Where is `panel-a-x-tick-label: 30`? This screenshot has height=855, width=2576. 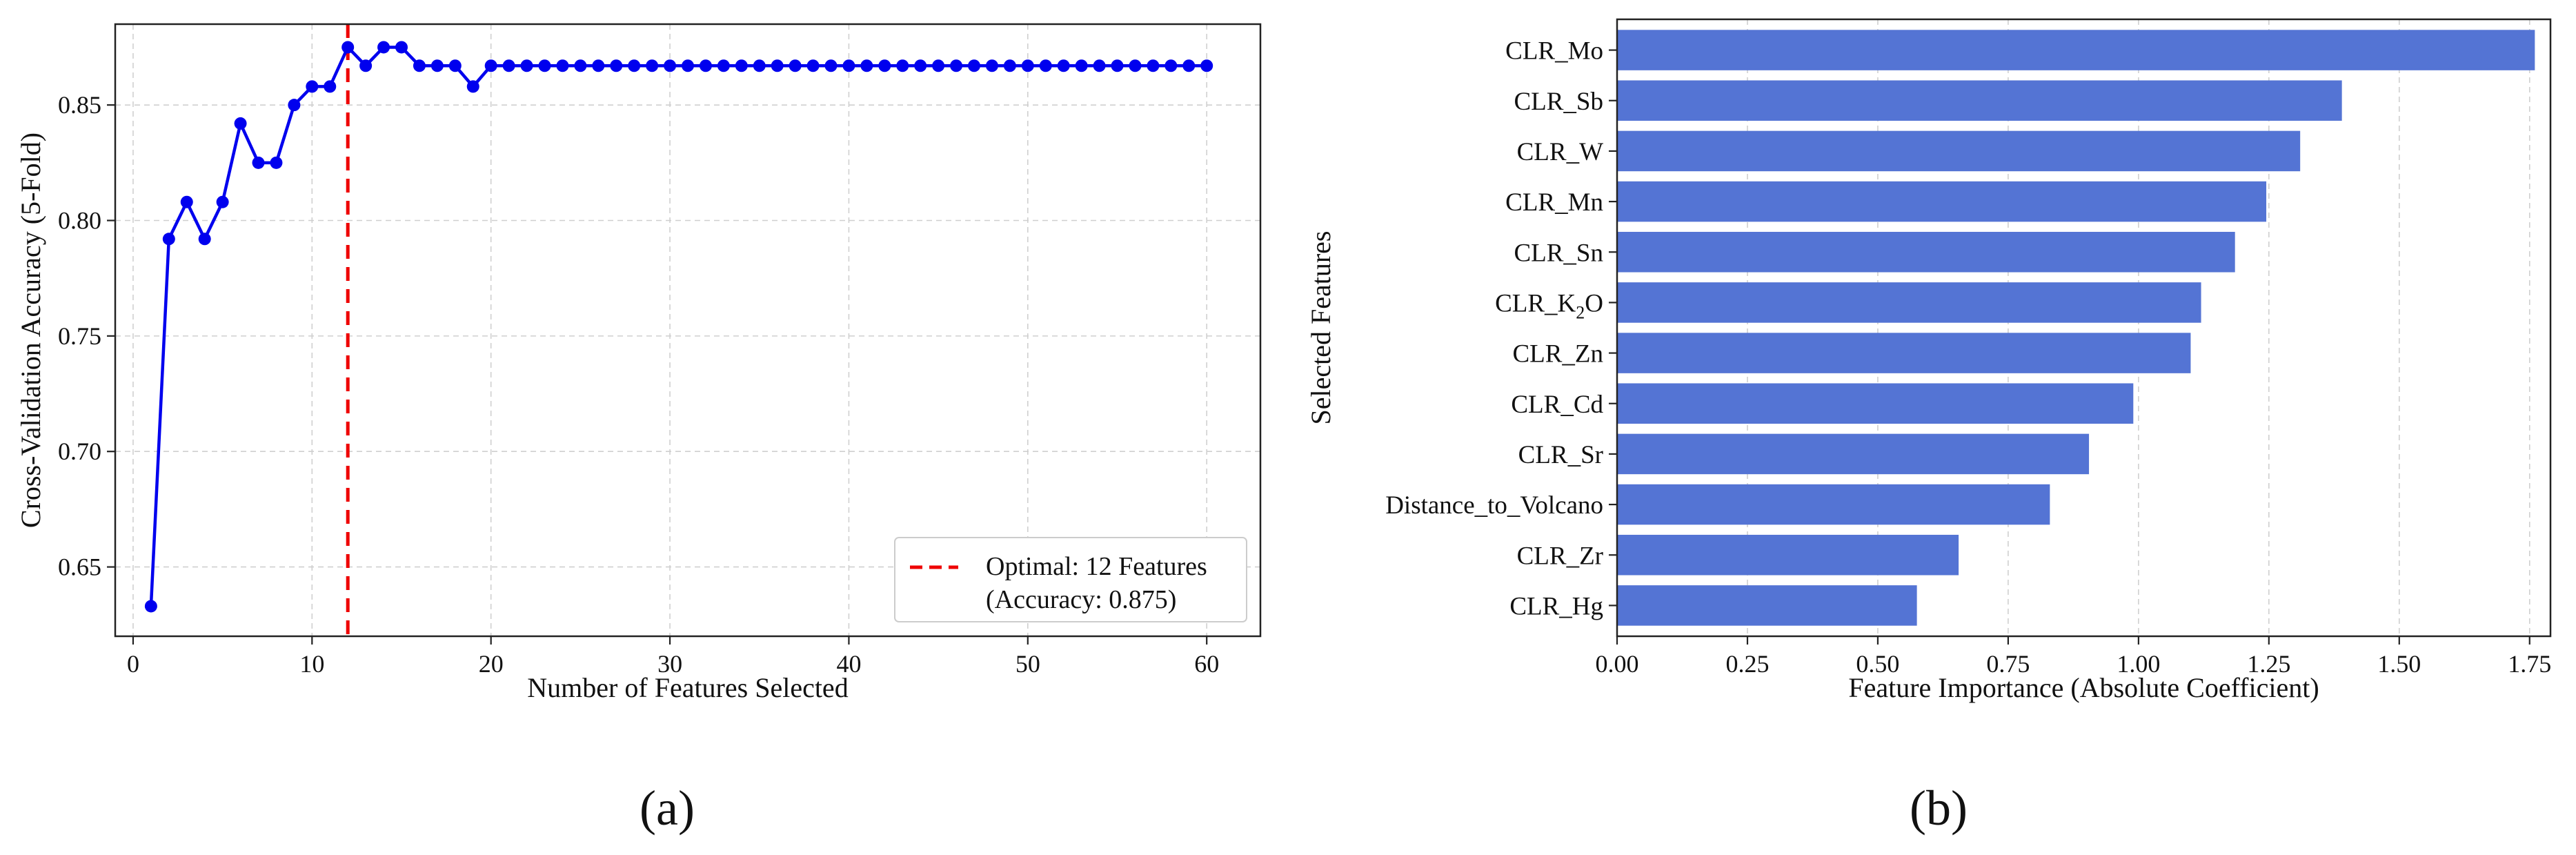
panel-a-x-tick-label: 30 is located at coordinates (669, 664).